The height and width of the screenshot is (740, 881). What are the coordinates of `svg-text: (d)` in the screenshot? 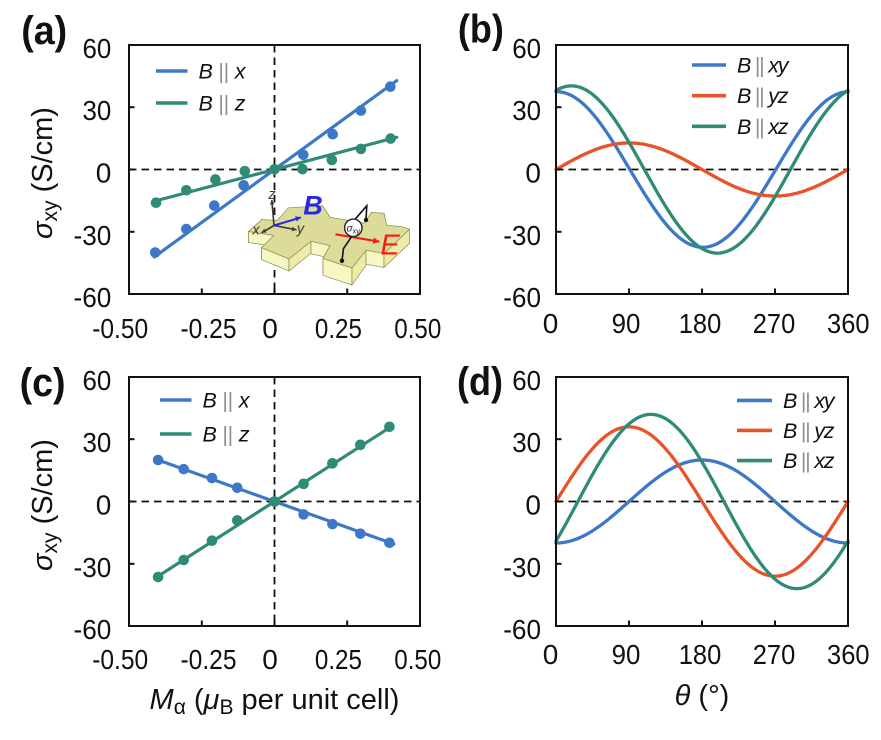 It's located at (480, 382).